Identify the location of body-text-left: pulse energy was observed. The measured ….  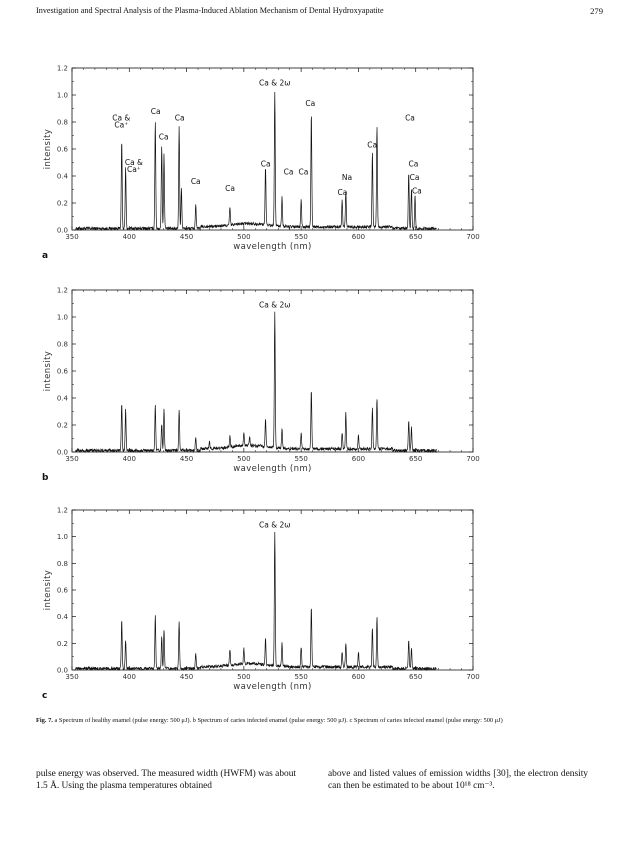
(166, 780).